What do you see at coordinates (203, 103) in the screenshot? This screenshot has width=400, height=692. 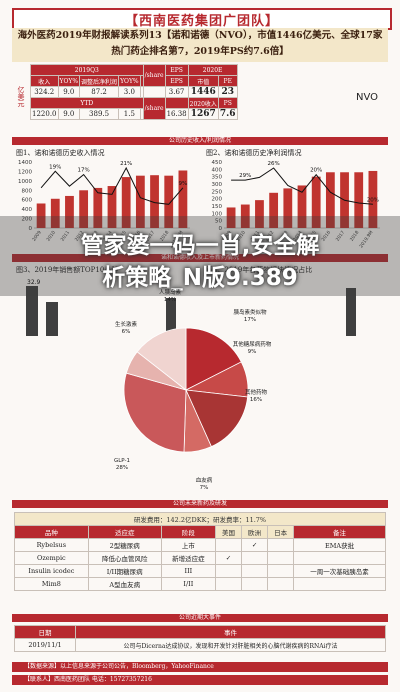 I see `kpi-2020rev-head: 2020收入` at bounding box center [203, 103].